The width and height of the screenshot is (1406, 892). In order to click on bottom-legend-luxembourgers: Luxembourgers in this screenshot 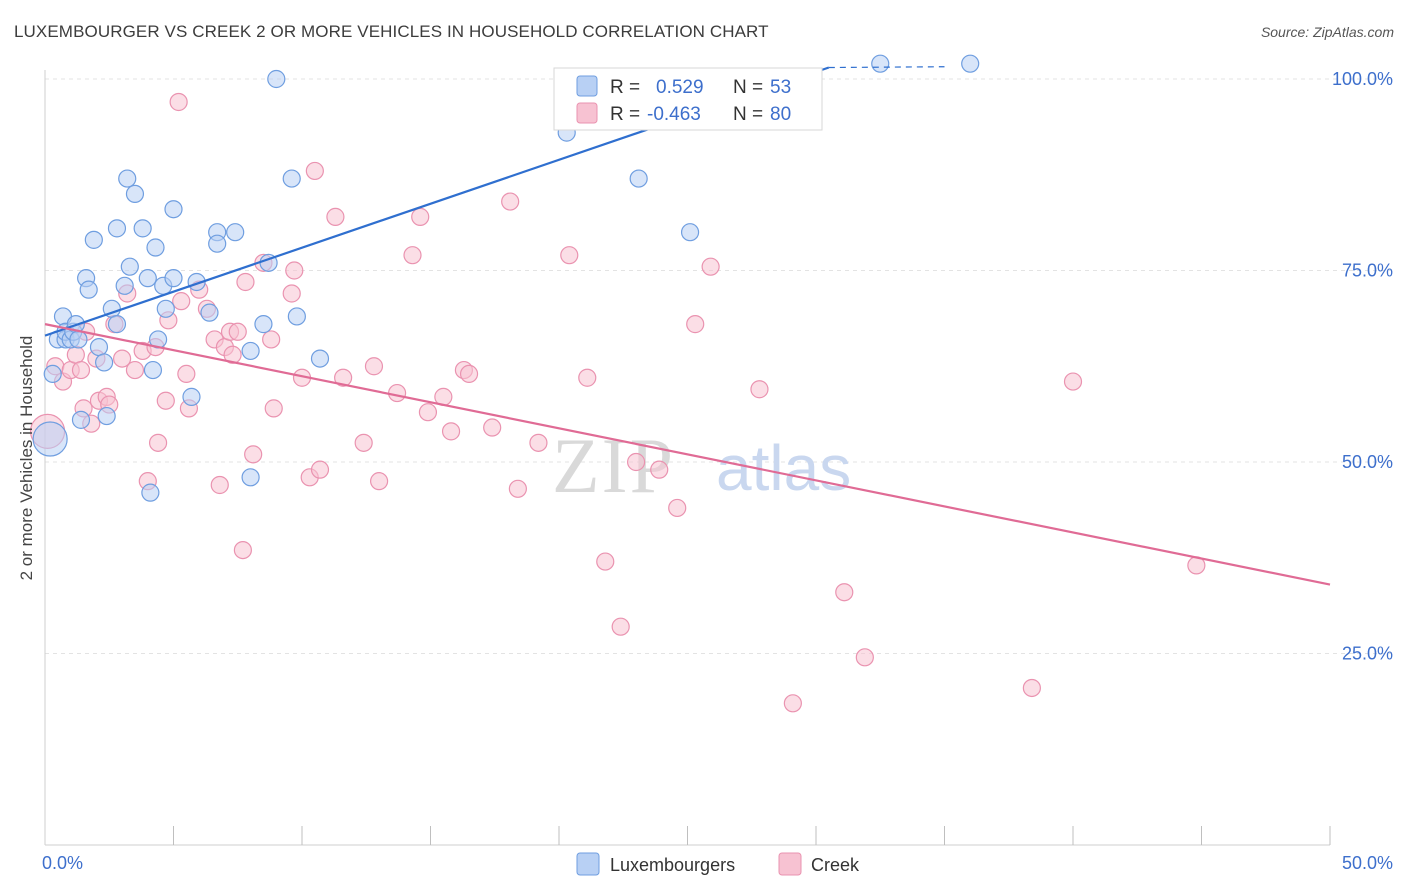, I will do `click(672, 865)`.